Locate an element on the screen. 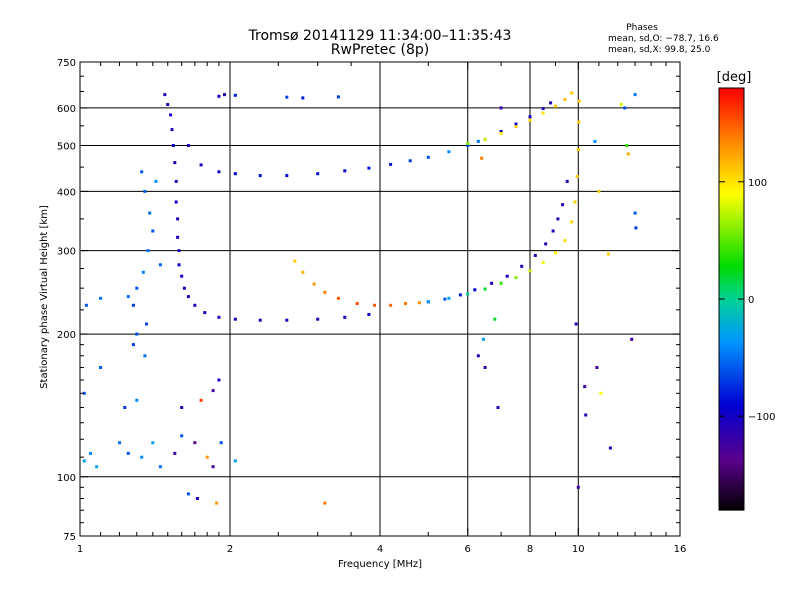  colorbar-tick-label: 0 is located at coordinates (751, 300).